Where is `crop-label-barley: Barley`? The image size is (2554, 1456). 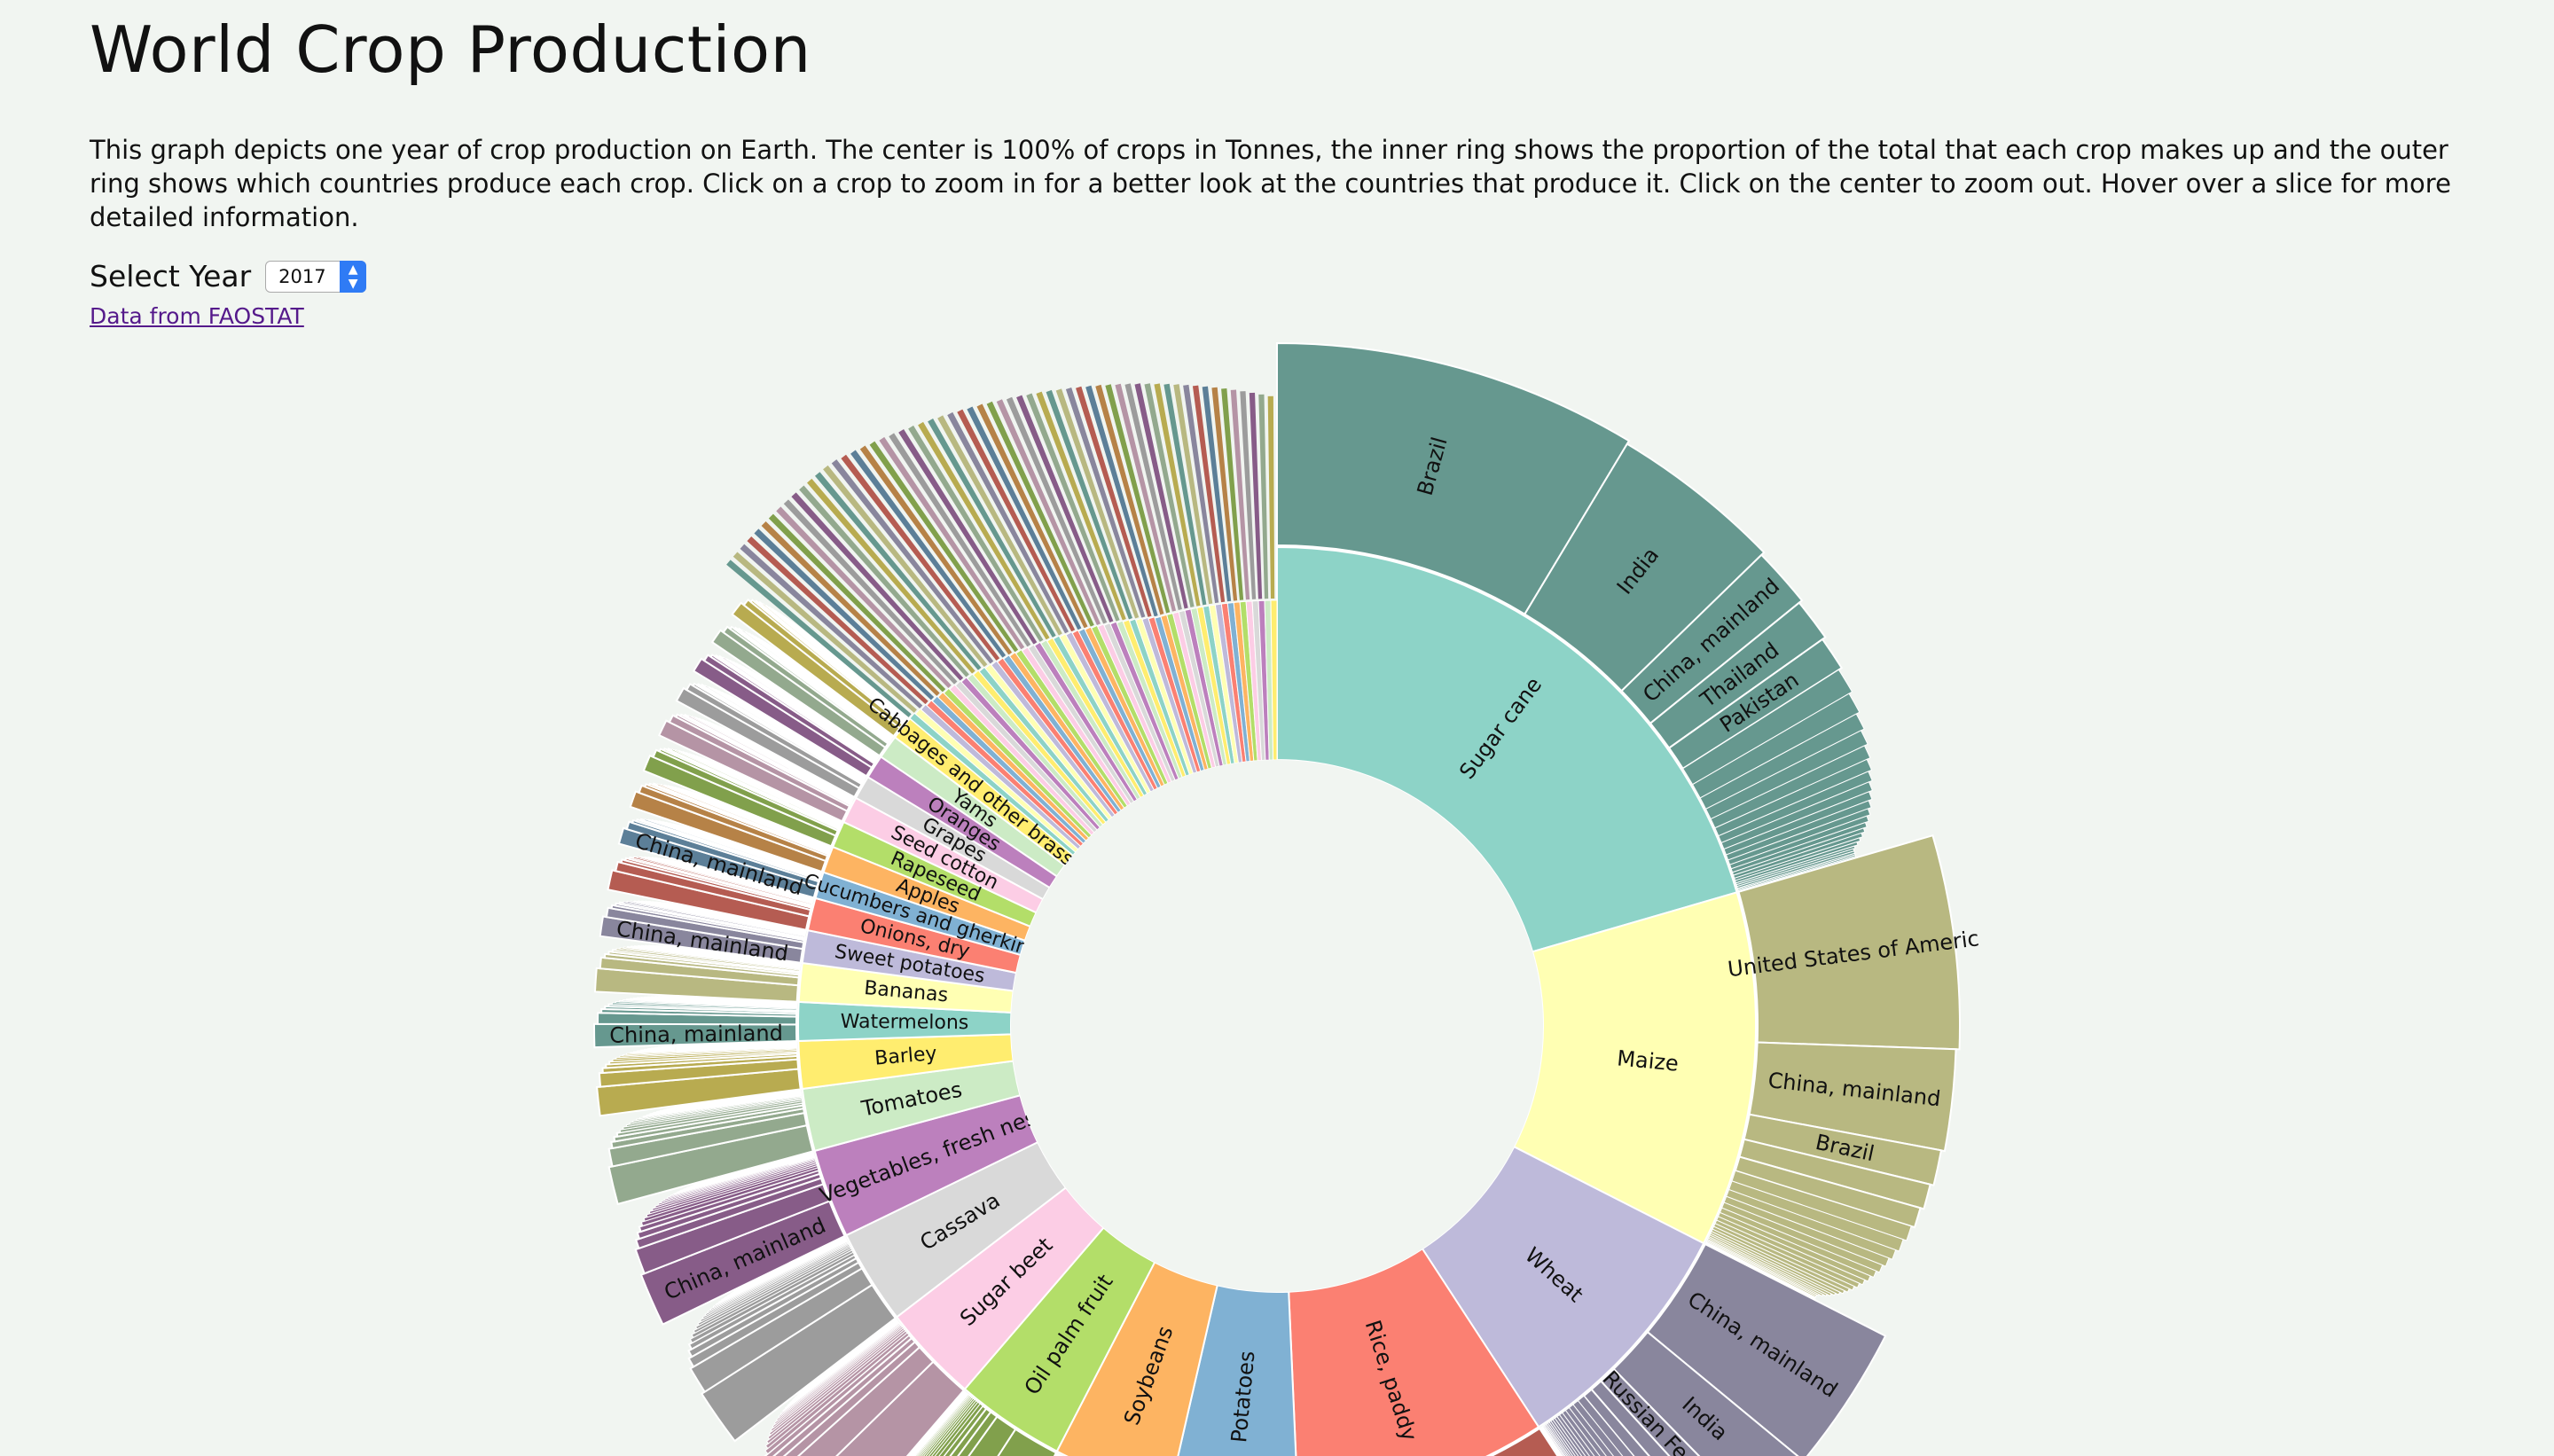 crop-label-barley: Barley is located at coordinates (905, 1056).